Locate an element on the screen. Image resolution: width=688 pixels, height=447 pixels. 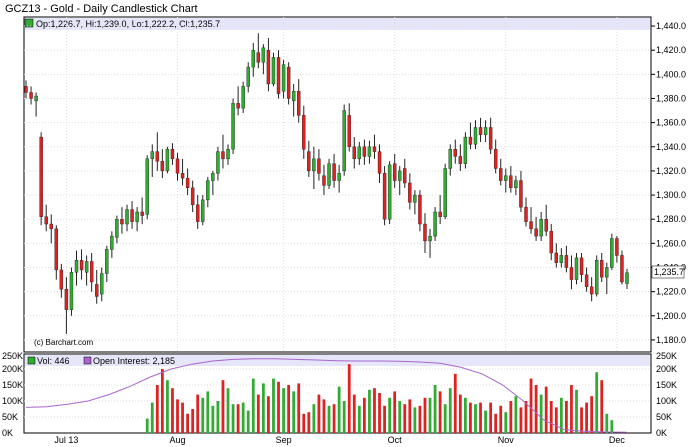
volume-tick-label-right: 0K is located at coordinates (661, 433).